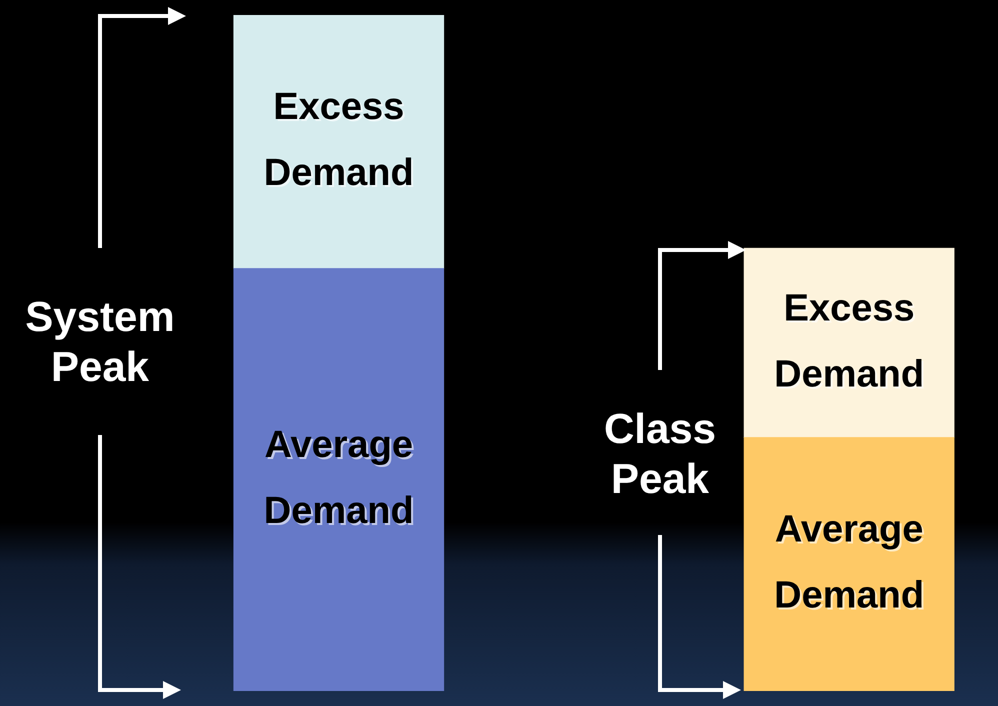 Image resolution: width=998 pixels, height=706 pixels. I want to click on text: Average Demand, so click(849, 562).